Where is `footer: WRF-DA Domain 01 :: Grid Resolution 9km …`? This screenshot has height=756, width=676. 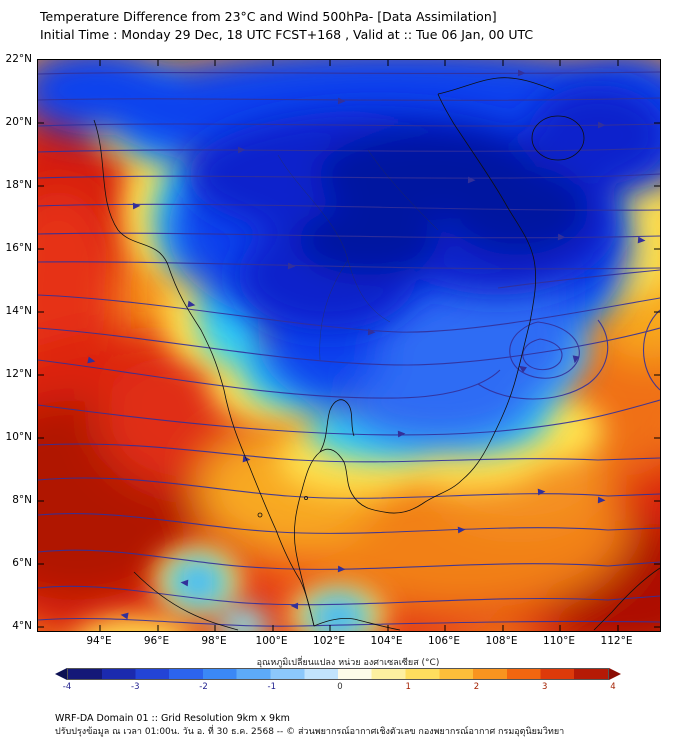 footer: WRF-DA Domain 01 :: Grid Resolution 9km … is located at coordinates (309, 725).